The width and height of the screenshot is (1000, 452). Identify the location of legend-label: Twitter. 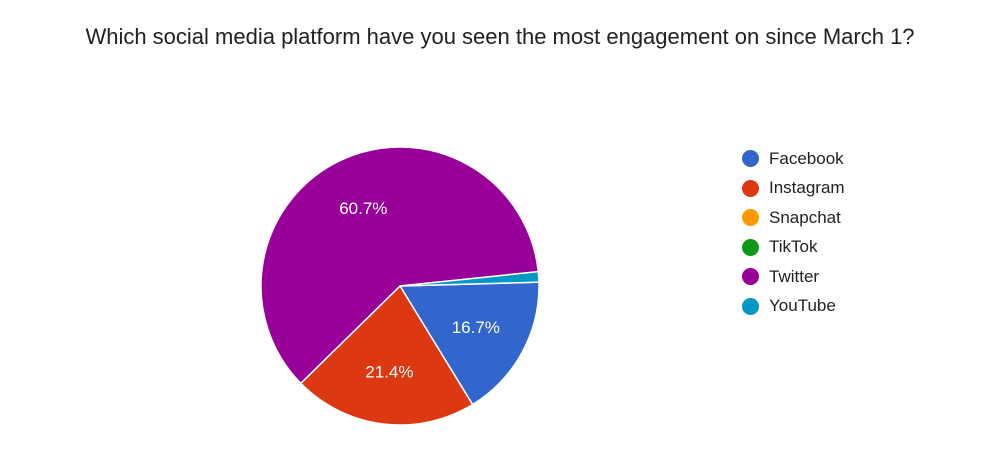
(794, 276).